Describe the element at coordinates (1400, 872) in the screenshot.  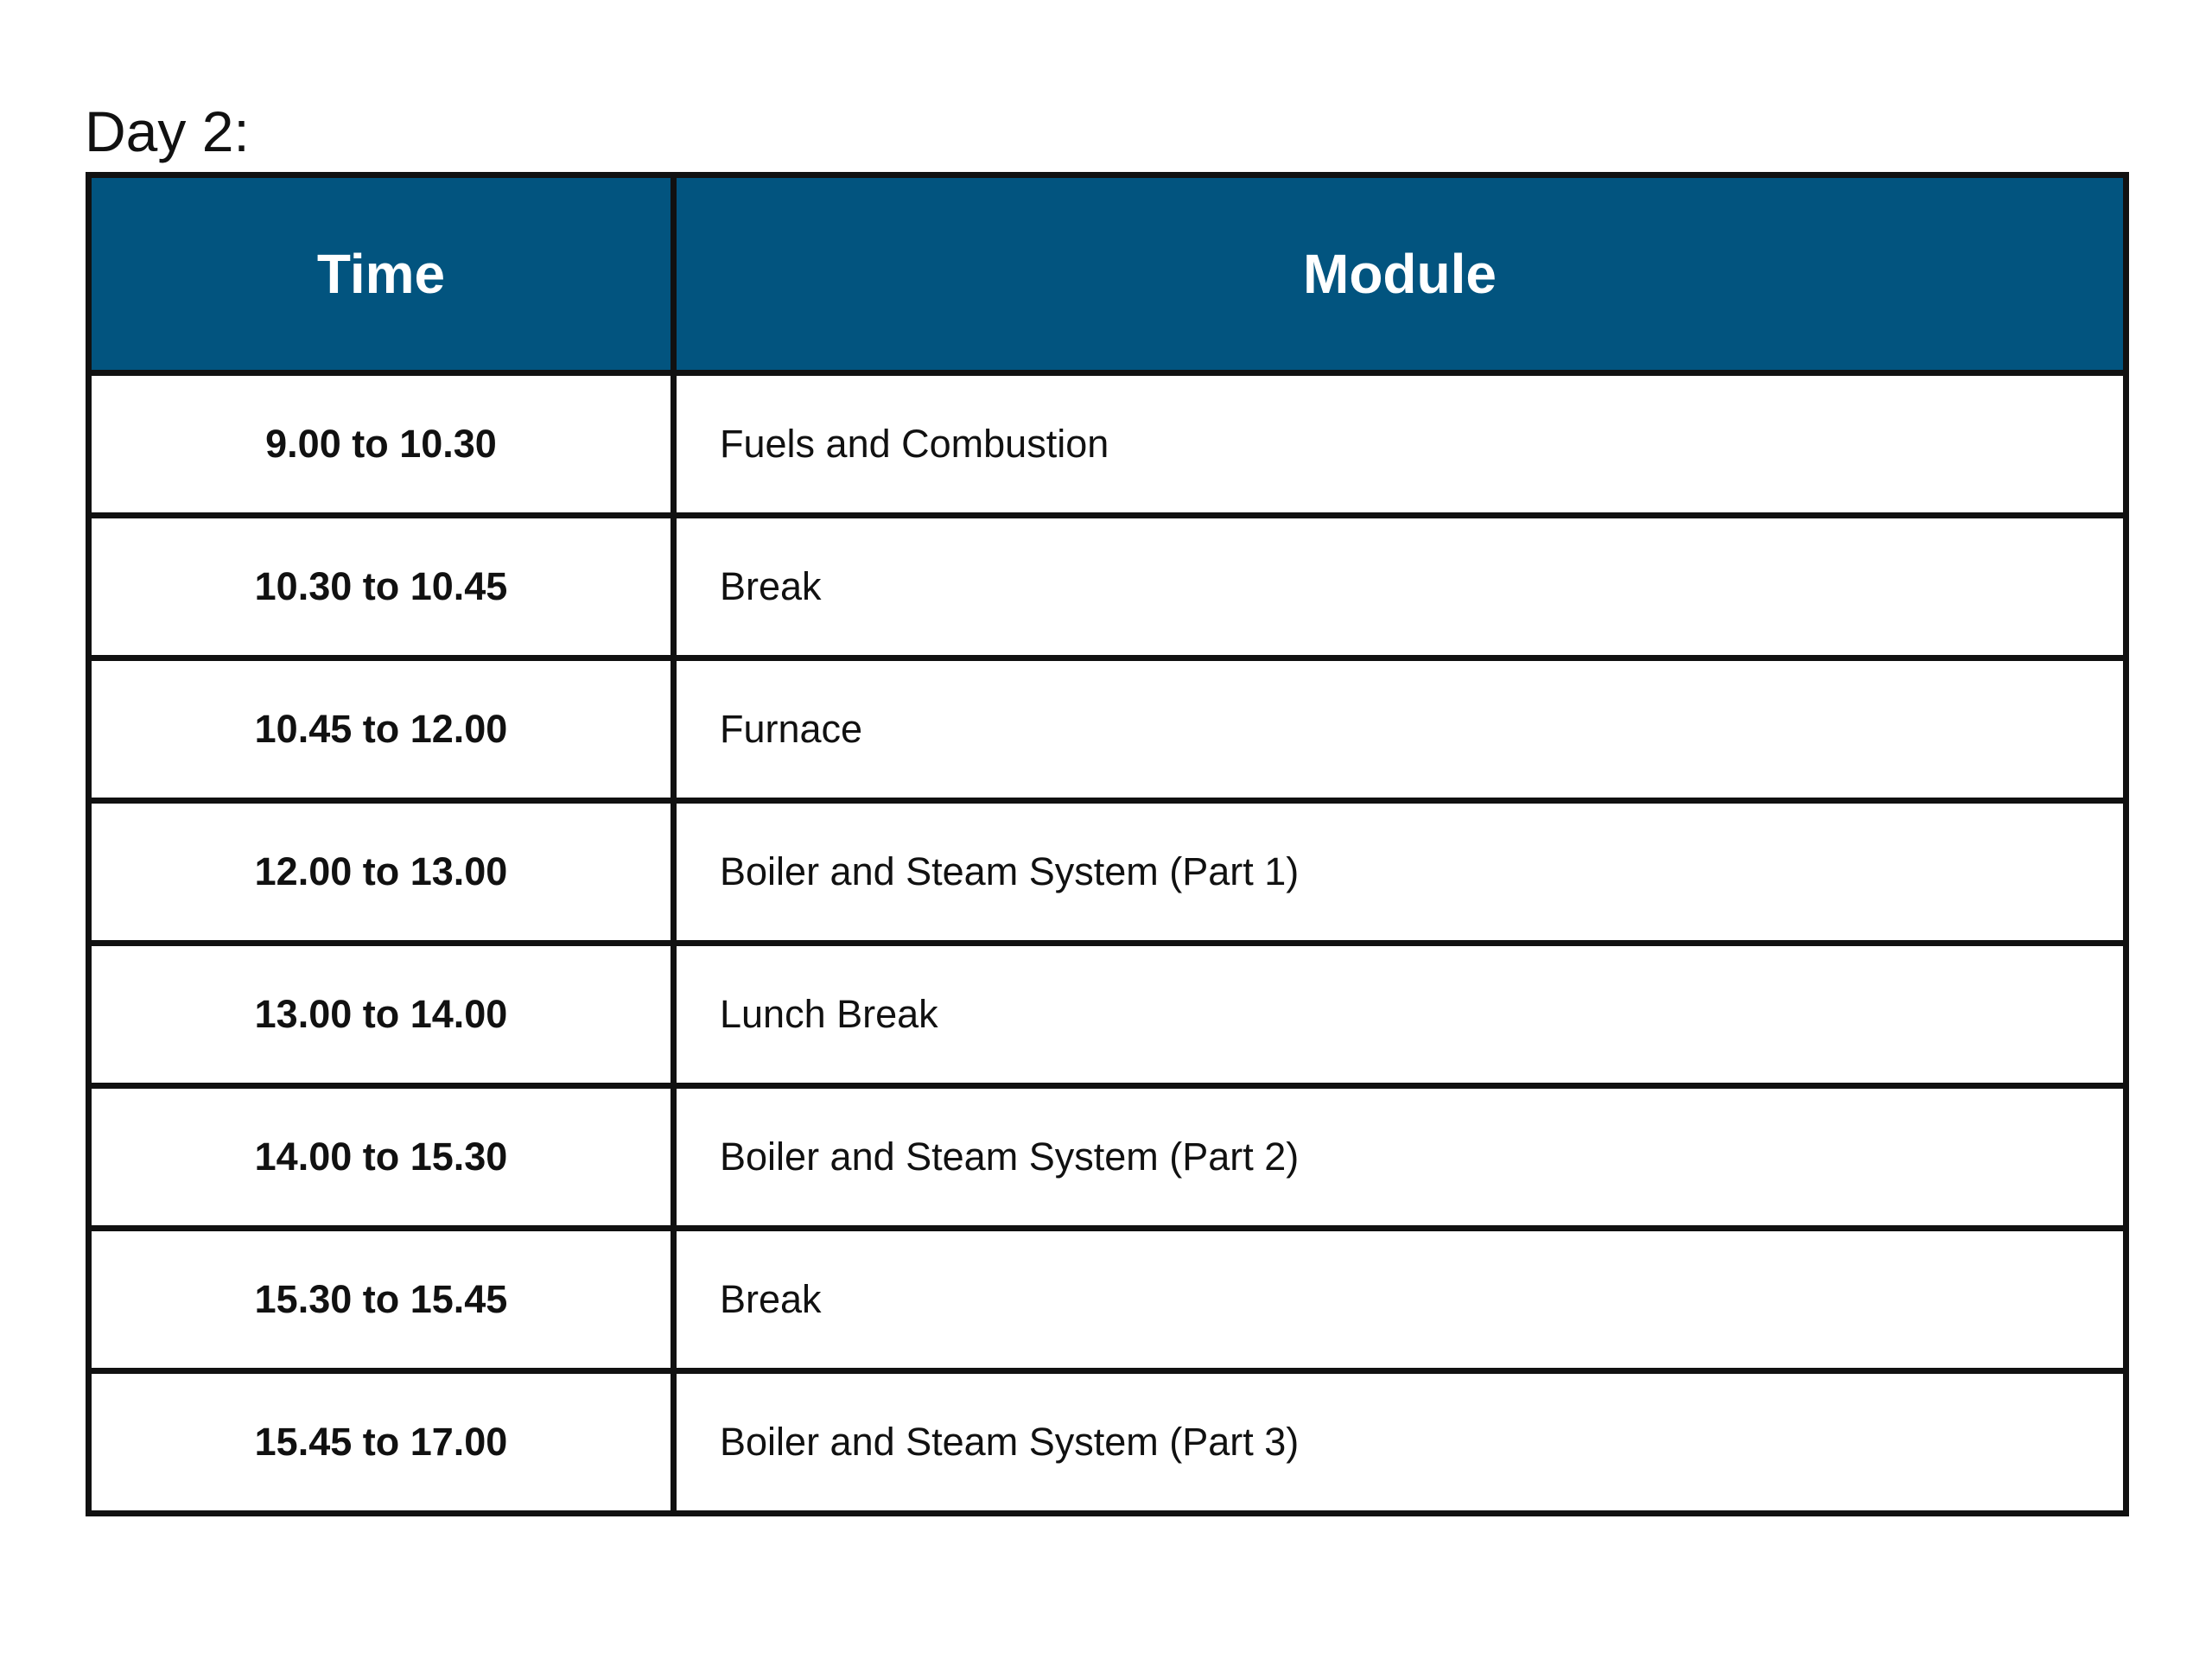
I see `module-cell: Boiler and Steam System (Part 1)` at that location.